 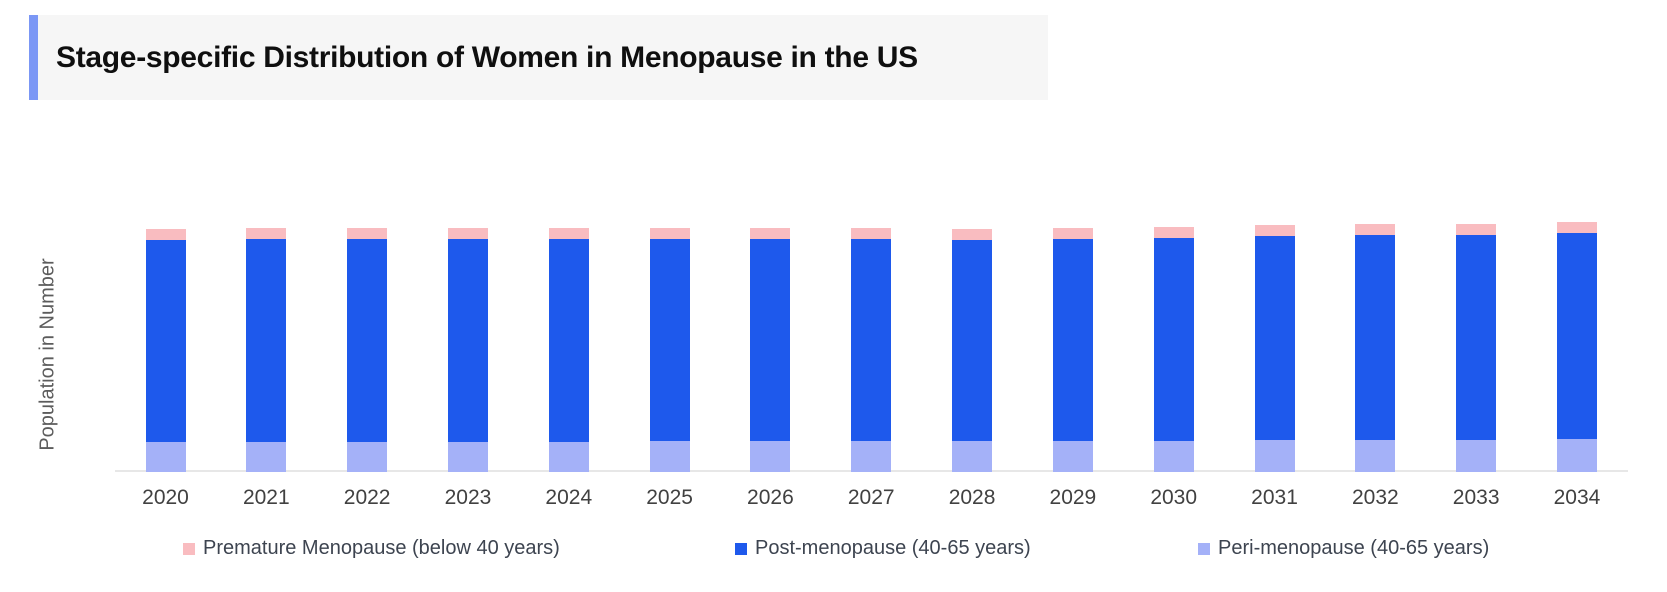 I want to click on title-accent-bar, so click(x=33, y=57).